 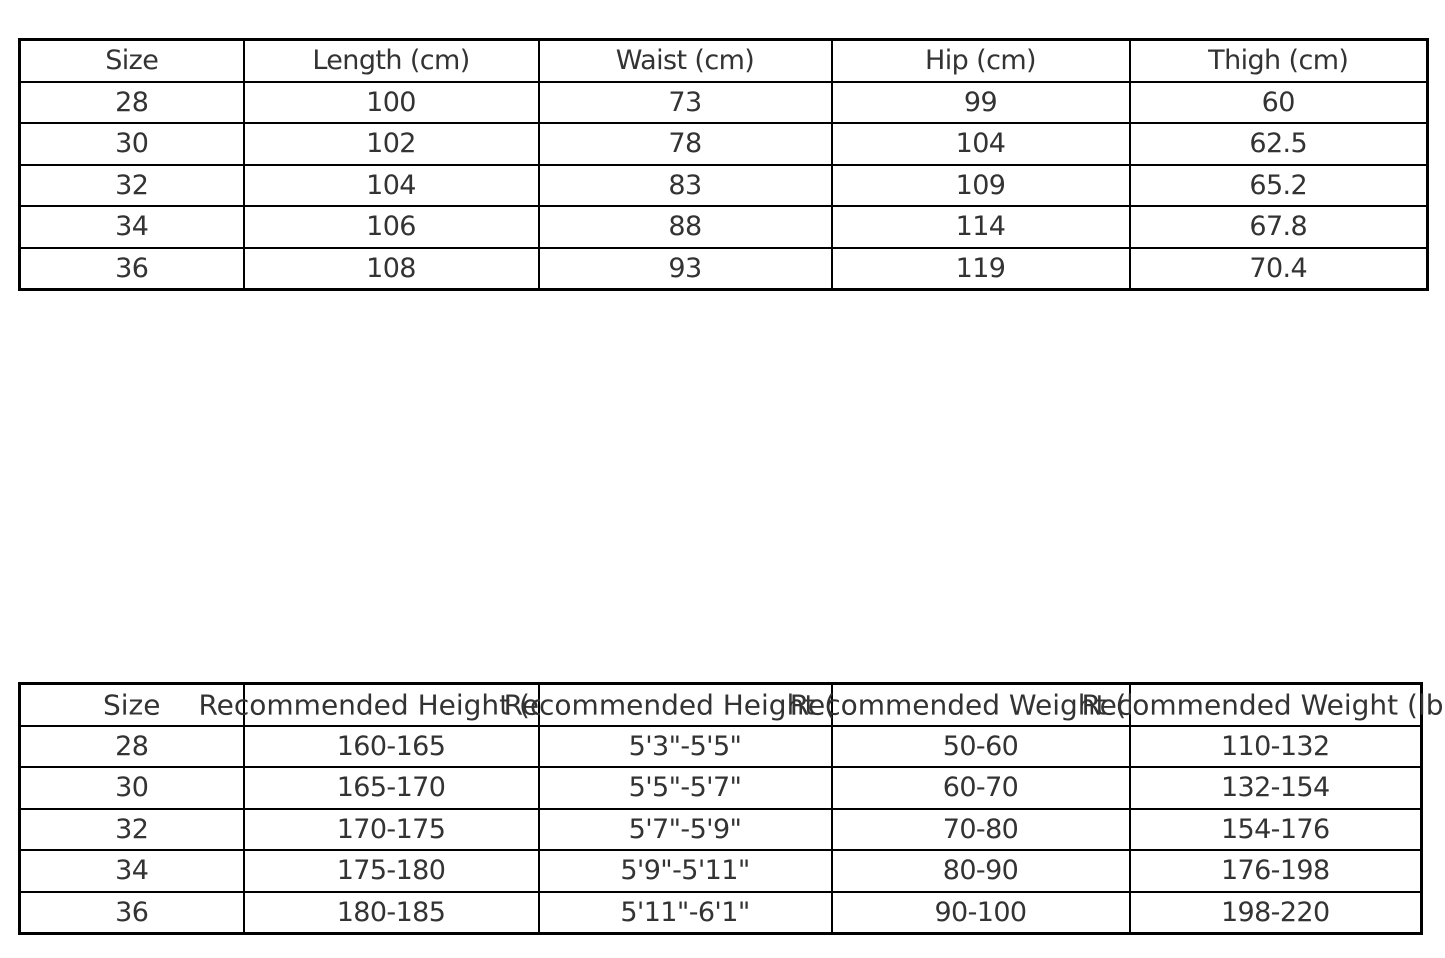 What do you see at coordinates (980, 788) in the screenshot?
I see `table-cell: 60-70` at bounding box center [980, 788].